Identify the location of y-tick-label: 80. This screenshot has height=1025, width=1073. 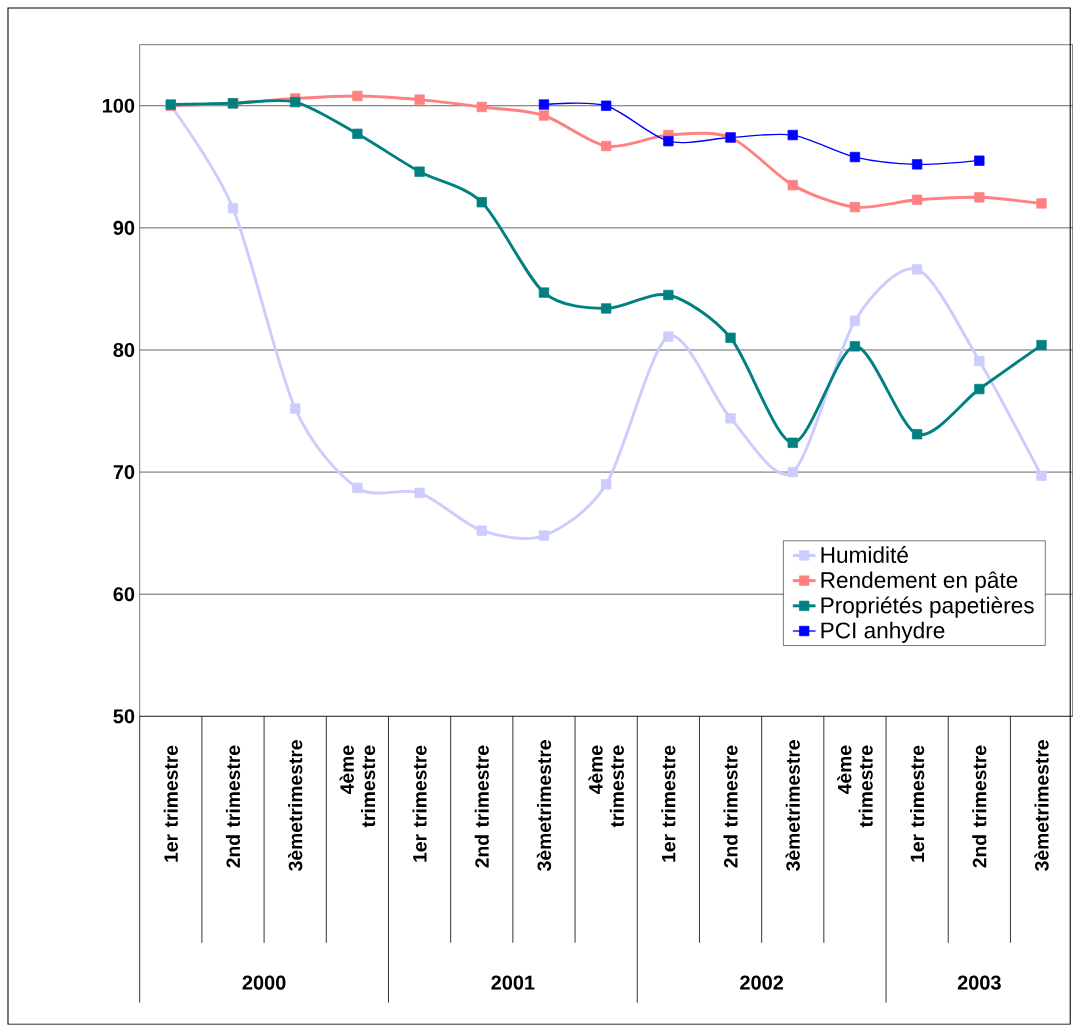
(124, 350).